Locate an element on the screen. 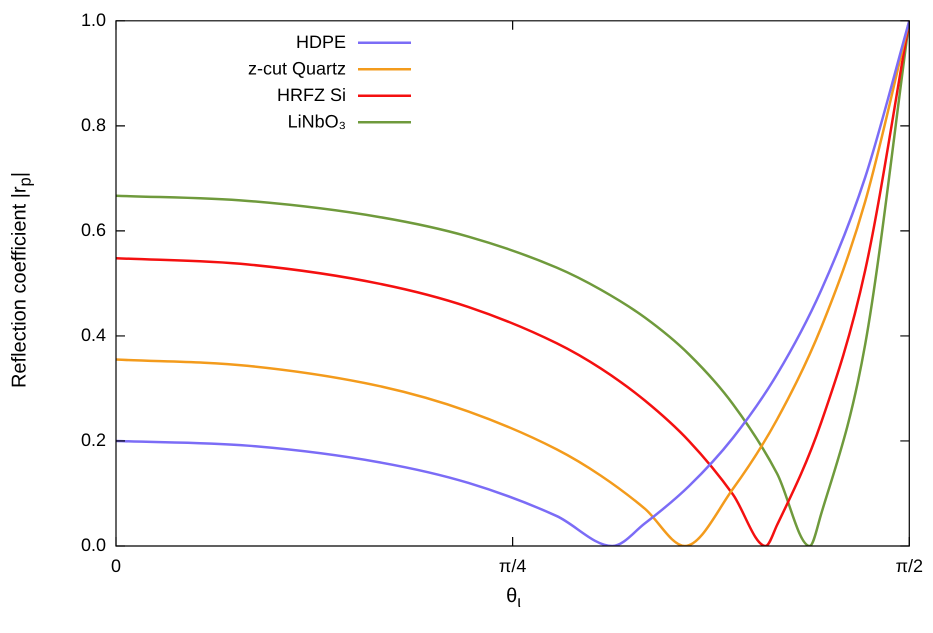  x-tick-label: π/2 is located at coordinates (910, 566).